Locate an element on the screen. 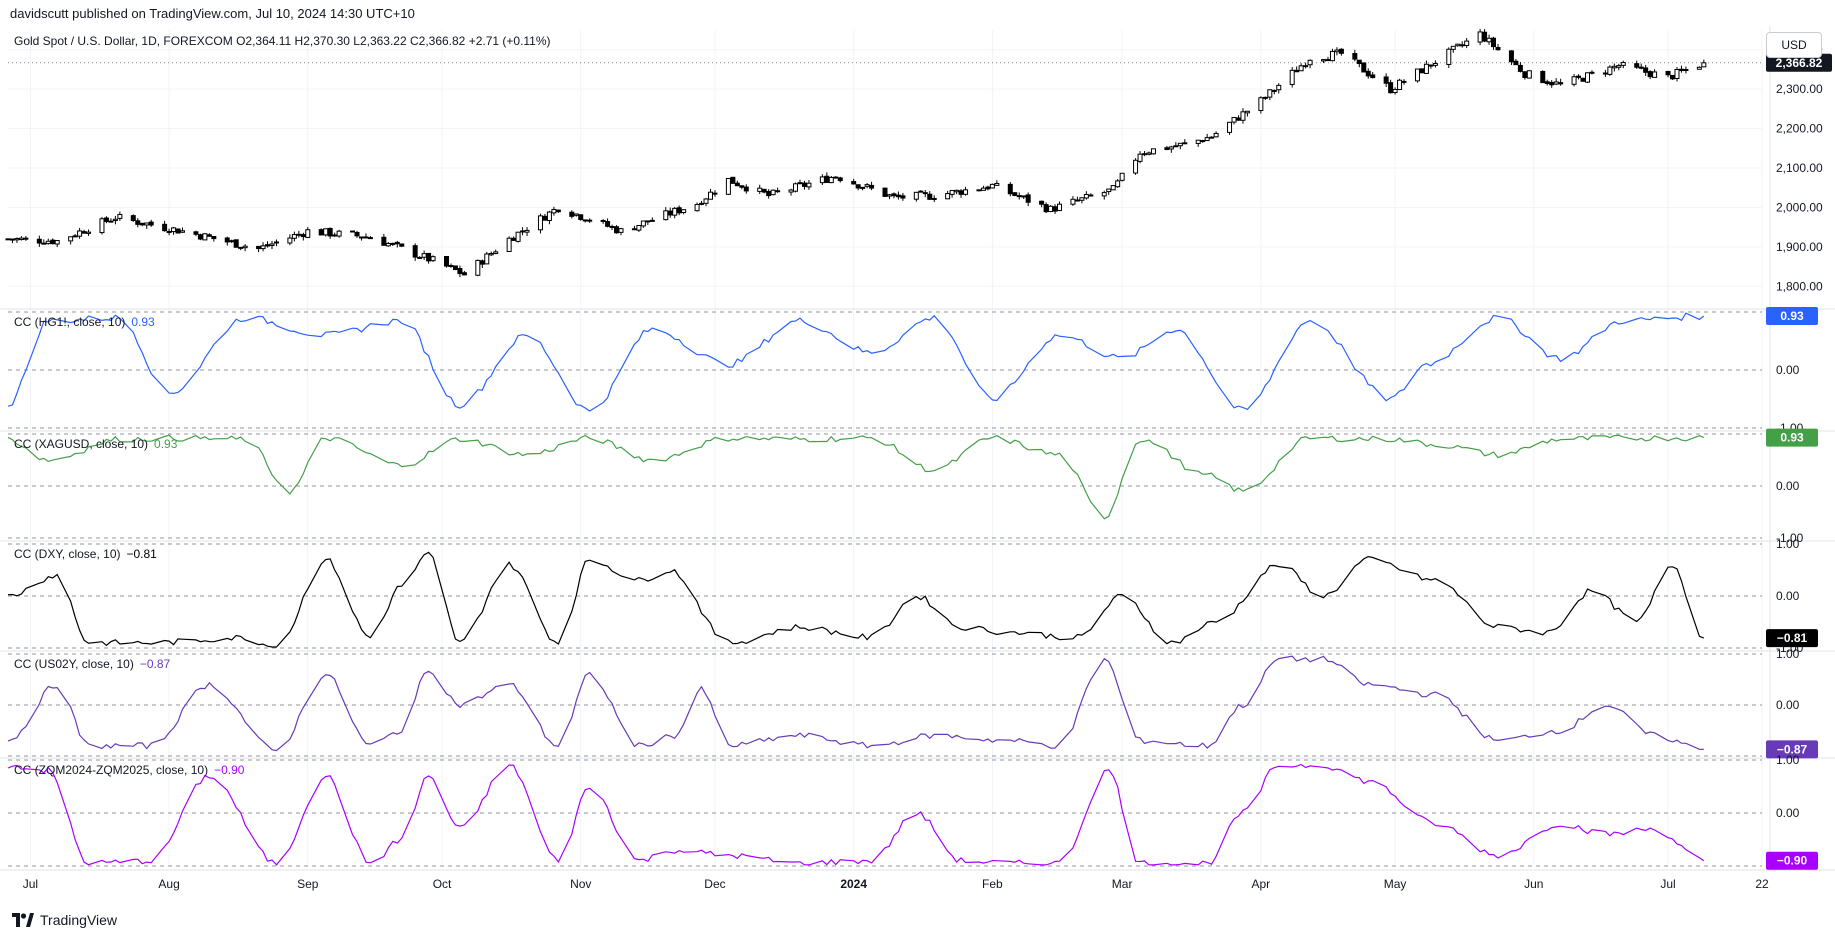 Image resolution: width=1835 pixels, height=939 pixels. indicator-legend-value: 0.93 is located at coordinates (143, 322).